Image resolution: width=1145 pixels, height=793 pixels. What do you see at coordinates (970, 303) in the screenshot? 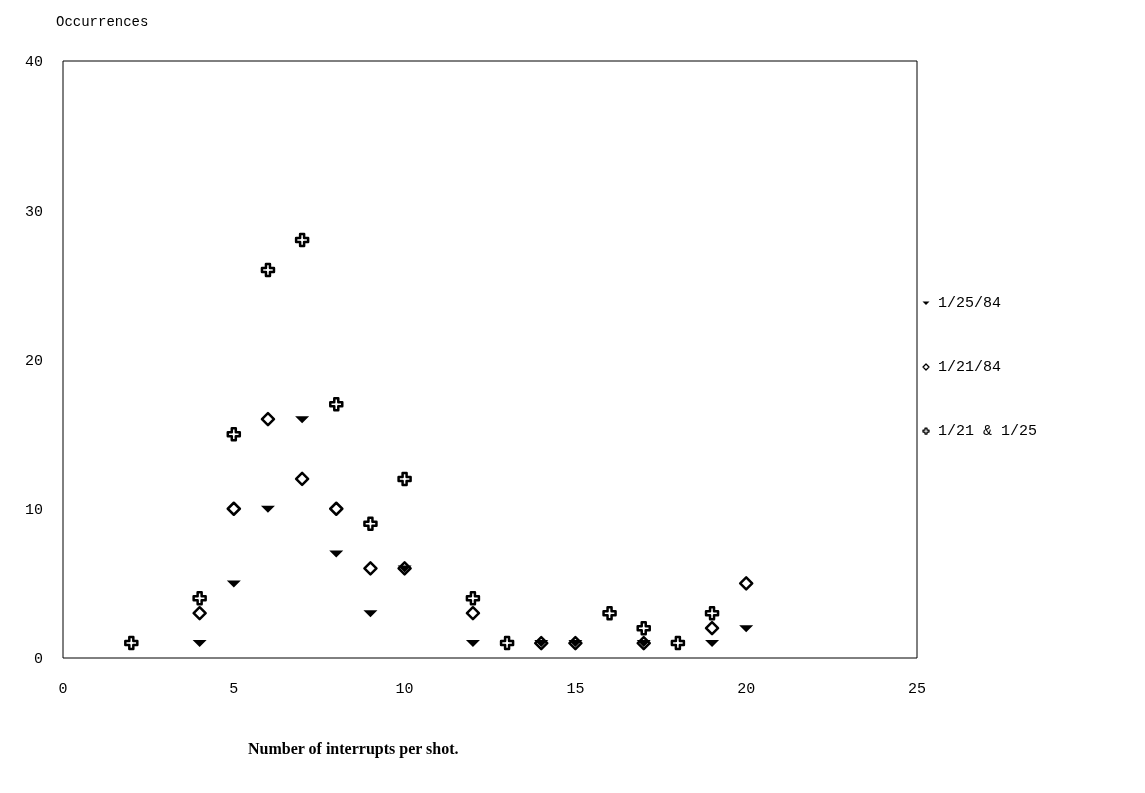
I see `legend-label: 1/25/84` at bounding box center [970, 303].